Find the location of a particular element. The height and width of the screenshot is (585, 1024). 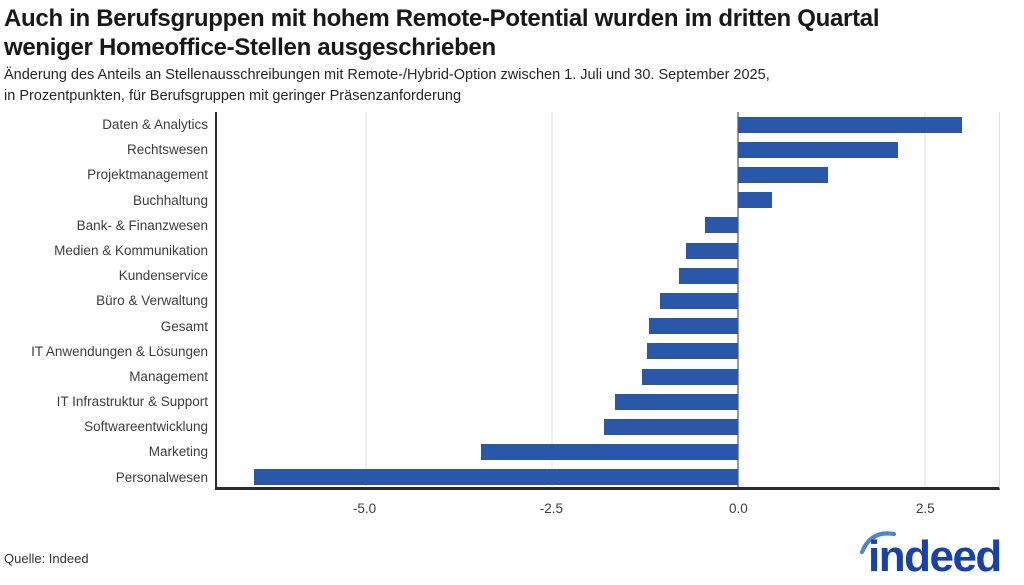

category-label: Management is located at coordinates (168, 376).